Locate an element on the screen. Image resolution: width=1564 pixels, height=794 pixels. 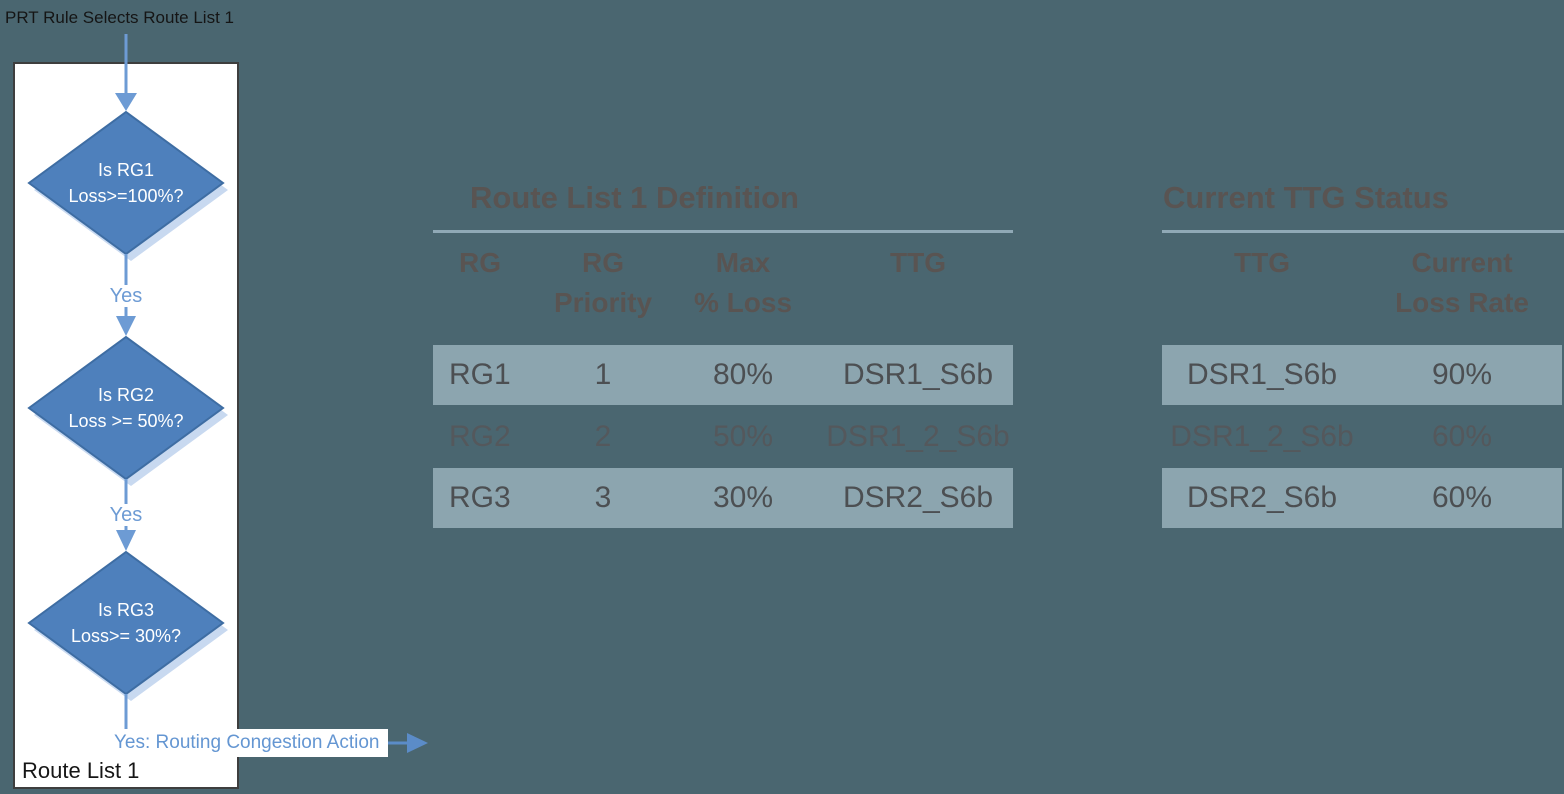
status-table-header: TTG Current Loss Rate is located at coordinates (1362, 283).